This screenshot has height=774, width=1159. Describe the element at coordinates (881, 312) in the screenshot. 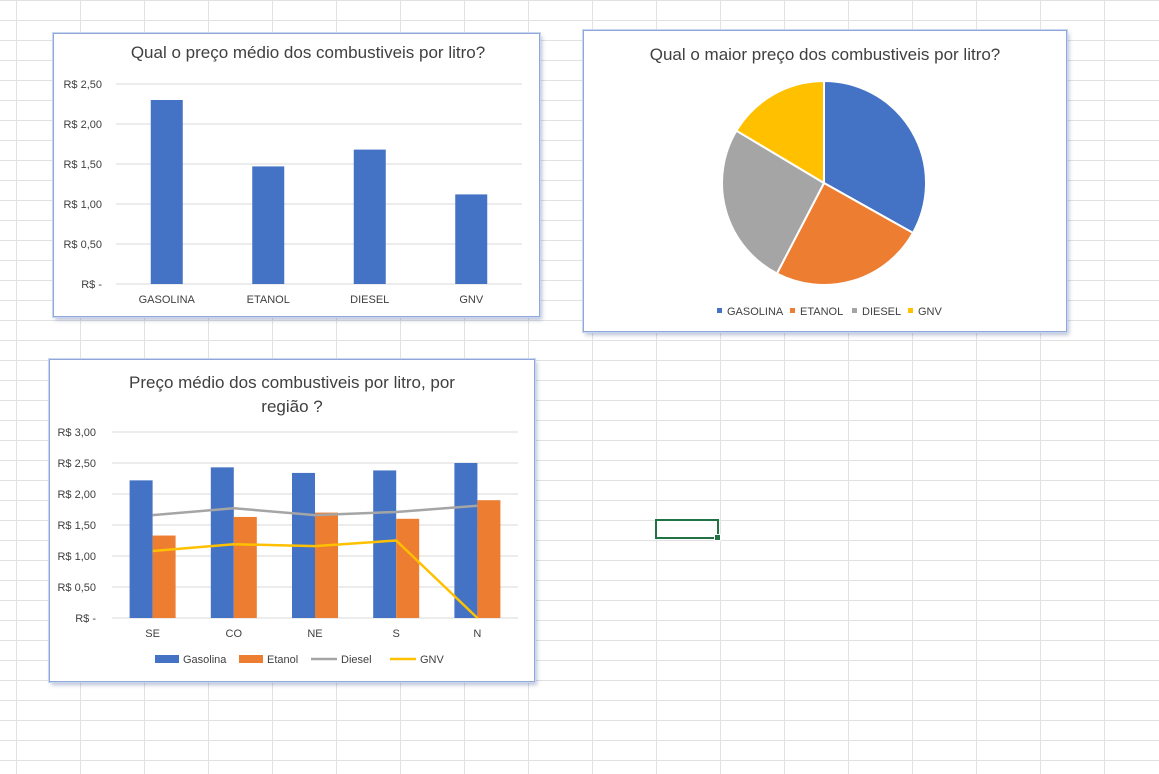

I see `legend-label: DIESEL` at that location.